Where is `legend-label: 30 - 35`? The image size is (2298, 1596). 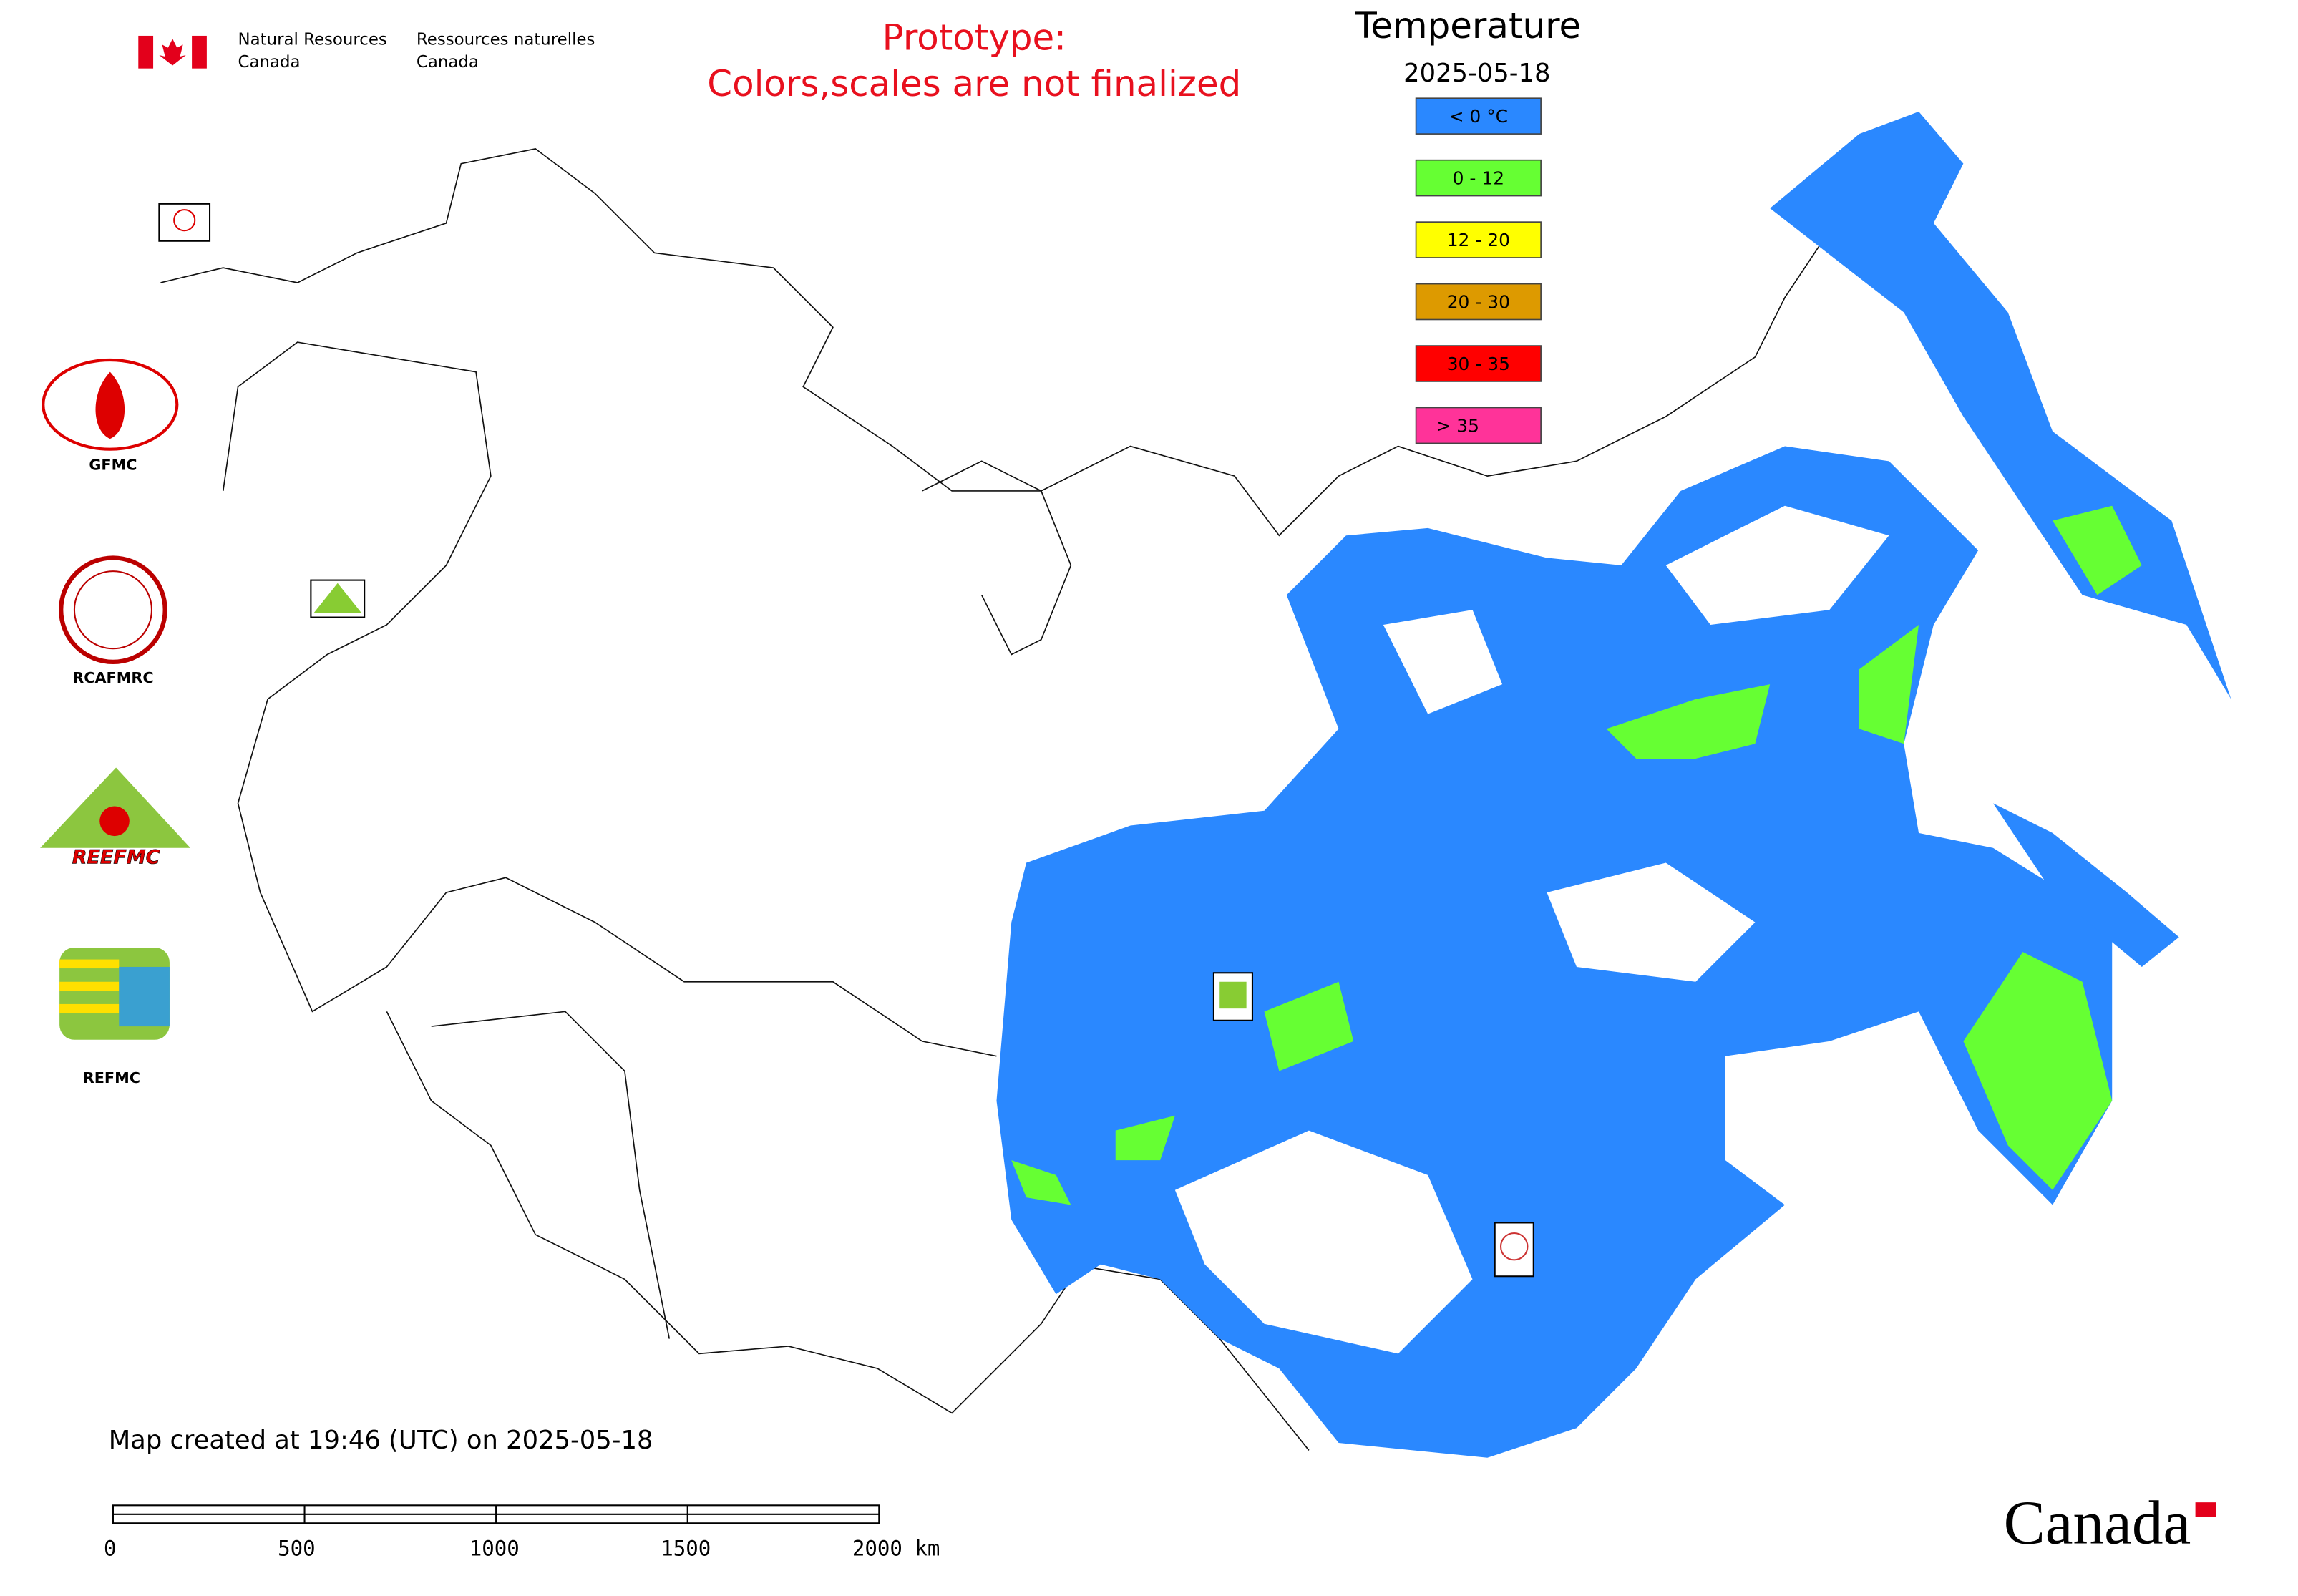
legend-label: 30 - 35 is located at coordinates (1479, 364).